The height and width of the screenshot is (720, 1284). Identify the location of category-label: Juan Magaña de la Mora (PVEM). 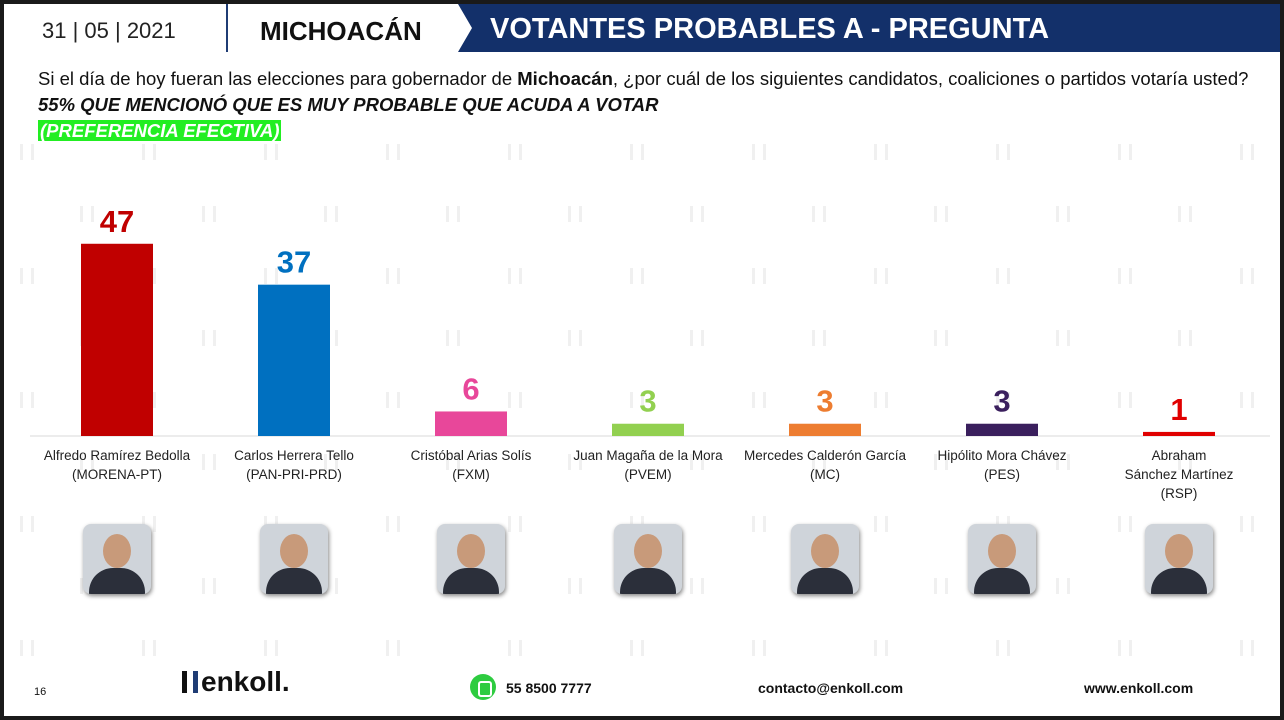
(648, 465).